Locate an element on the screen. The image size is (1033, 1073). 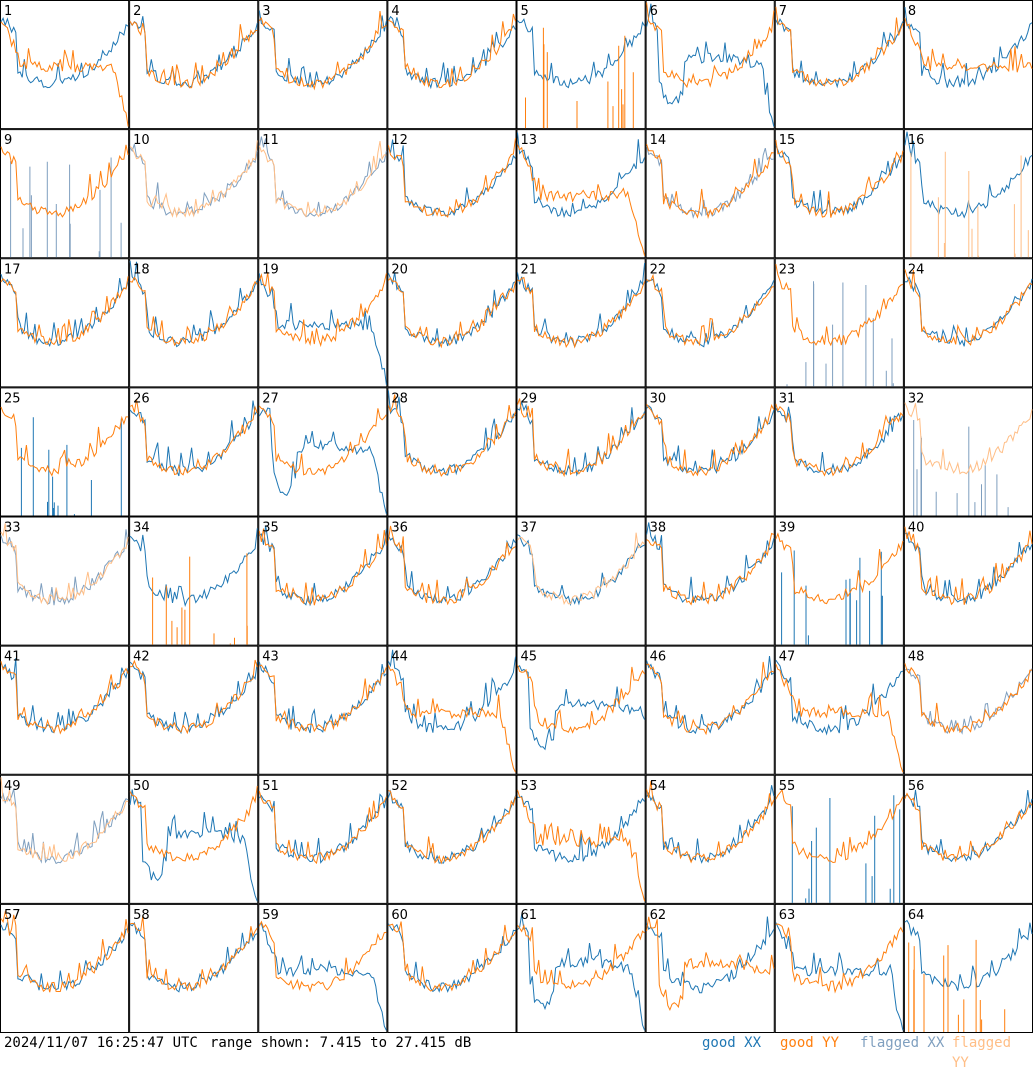
tile-number-label: 18 is located at coordinates (141, 269).